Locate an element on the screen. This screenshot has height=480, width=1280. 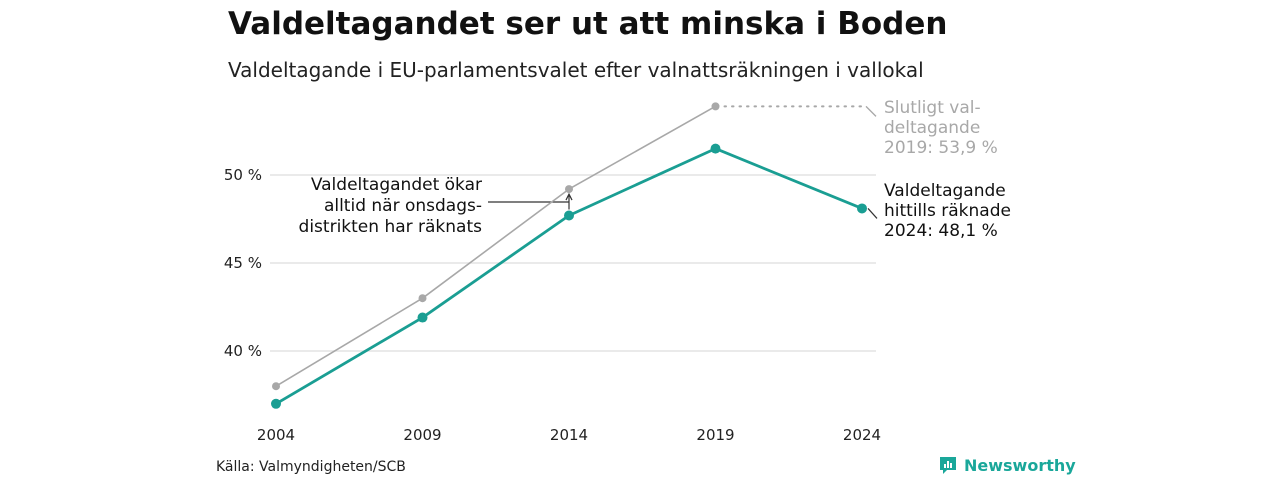
counted-turnout-label-line-3: 2024: 48,1 % is located at coordinates (941, 231).